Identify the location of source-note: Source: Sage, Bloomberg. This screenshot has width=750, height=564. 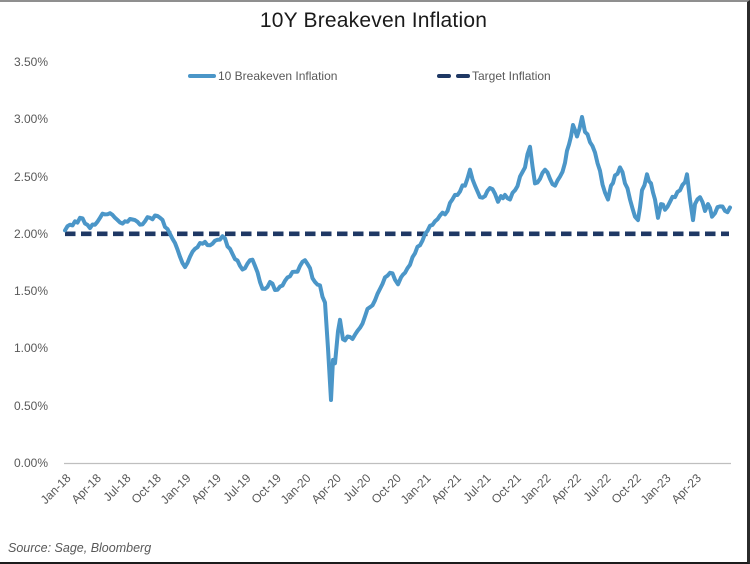
(80, 548).